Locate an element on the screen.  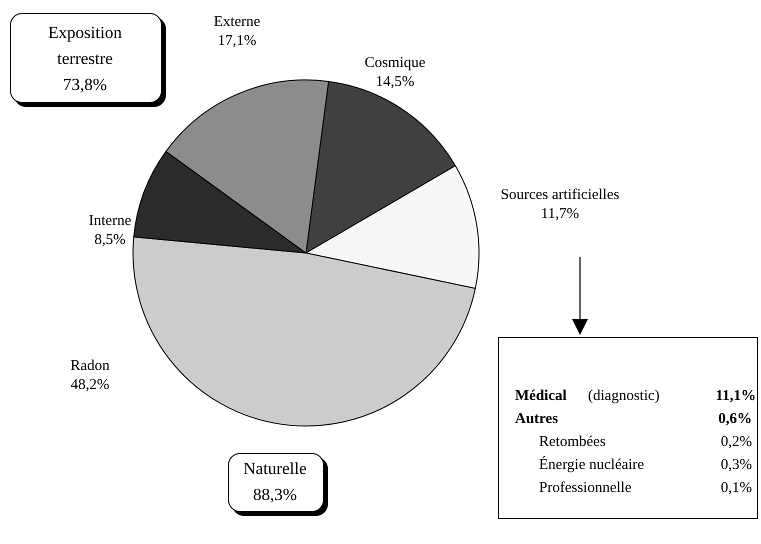
text: 11,1% is located at coordinates (736, 396).